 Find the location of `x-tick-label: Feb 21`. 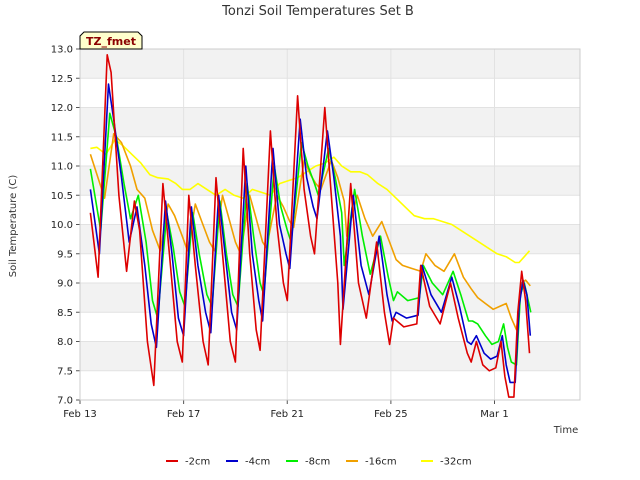

x-tick-label: Feb 21 is located at coordinates (287, 414).